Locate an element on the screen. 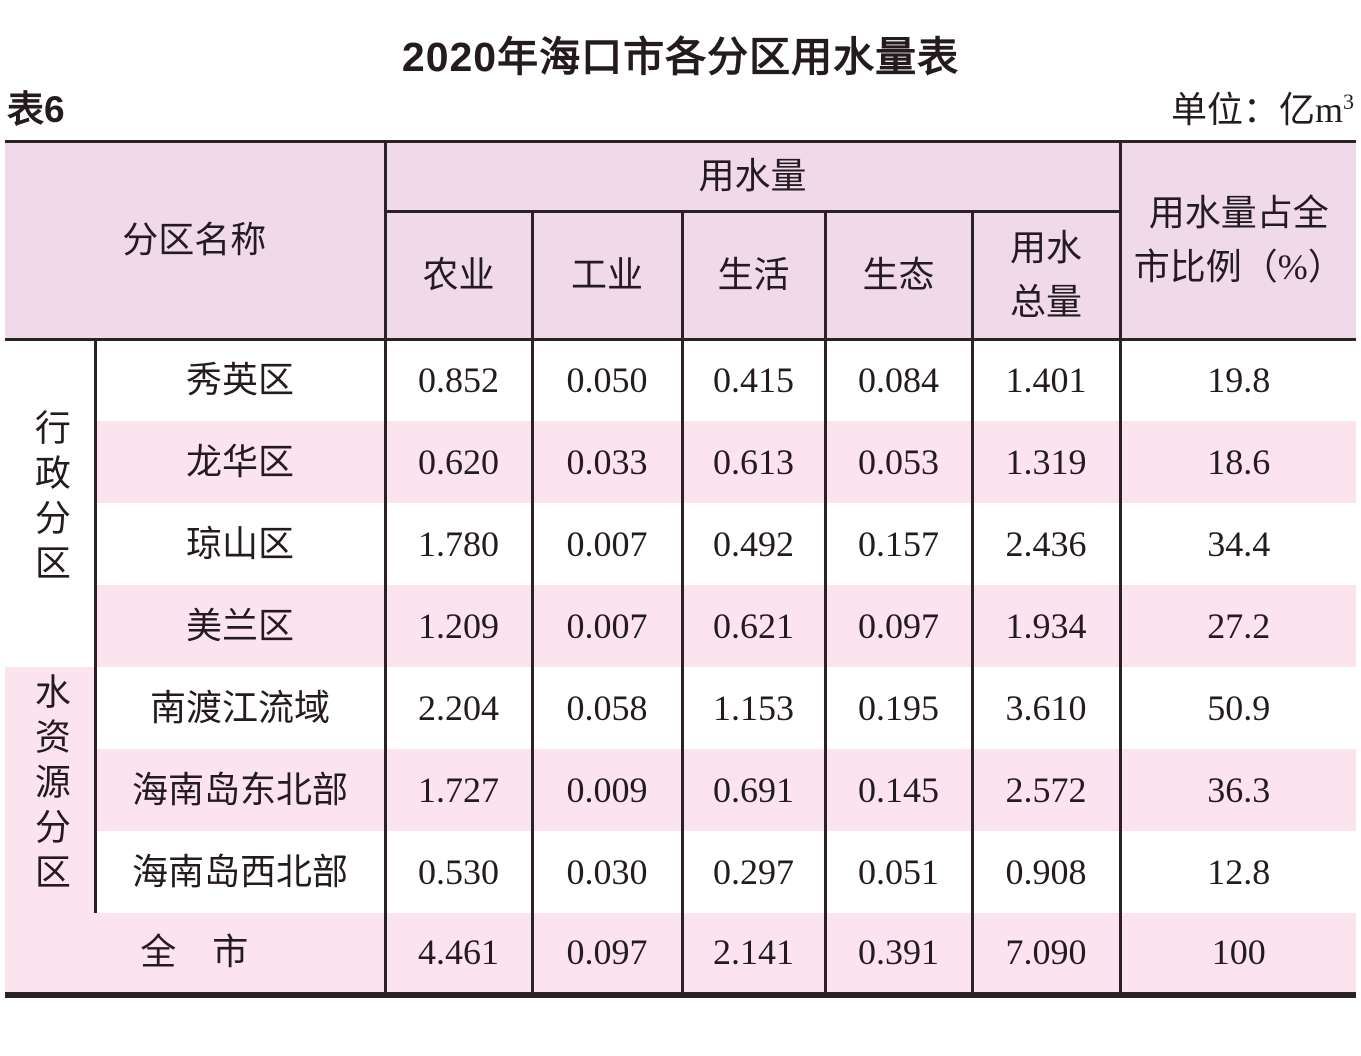  value-cell-agriculture: 4.461 is located at coordinates (458, 954).